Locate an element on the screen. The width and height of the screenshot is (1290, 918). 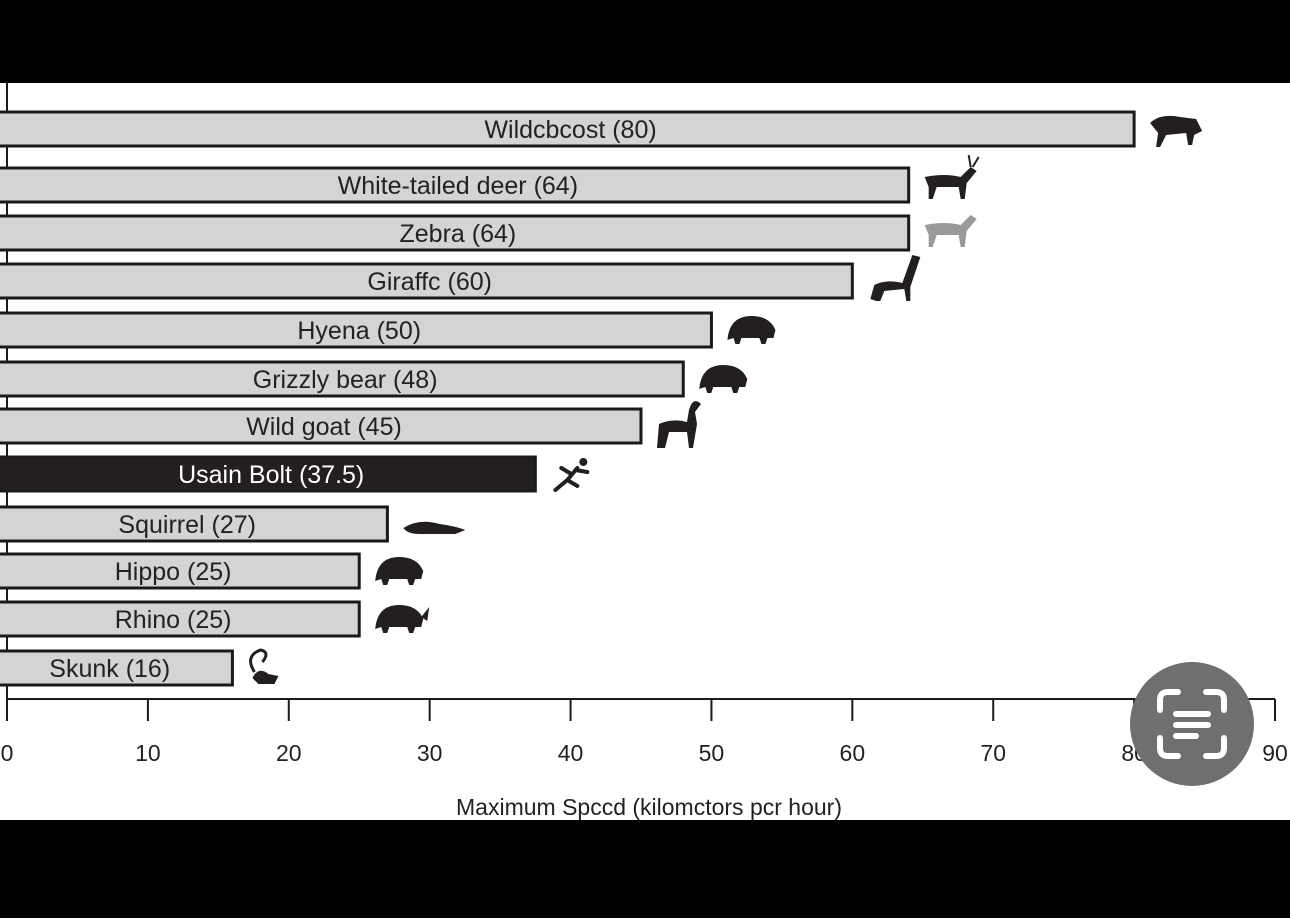
bar-label: Wild goat (45) is located at coordinates (324, 427).